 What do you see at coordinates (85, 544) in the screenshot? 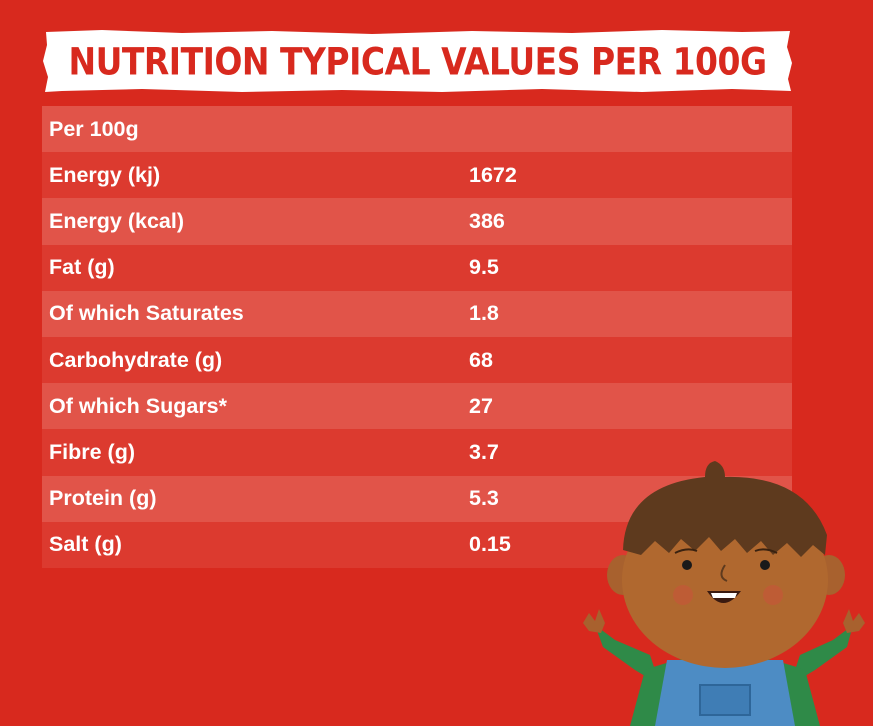
I see `nutrient-label: Salt (g)` at bounding box center [85, 544].